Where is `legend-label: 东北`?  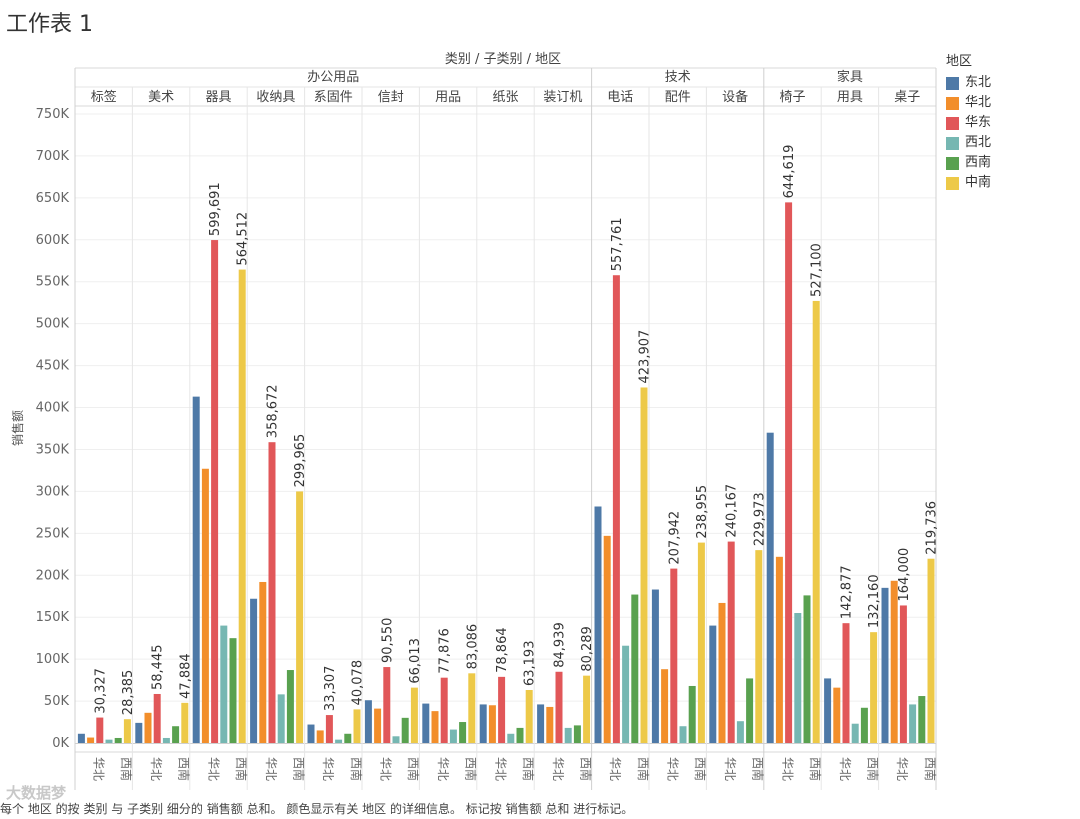
legend-label: 东北 is located at coordinates (978, 82).